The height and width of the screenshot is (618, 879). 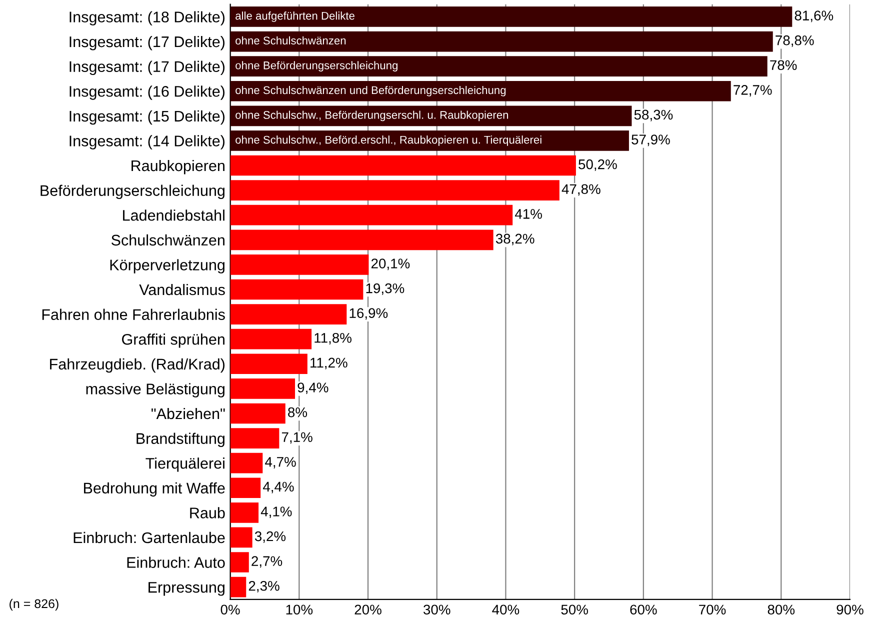 I want to click on annotation: ohne Schulschw., Beförderungserschl. u. Raubkopieren, so click(x=372, y=116).